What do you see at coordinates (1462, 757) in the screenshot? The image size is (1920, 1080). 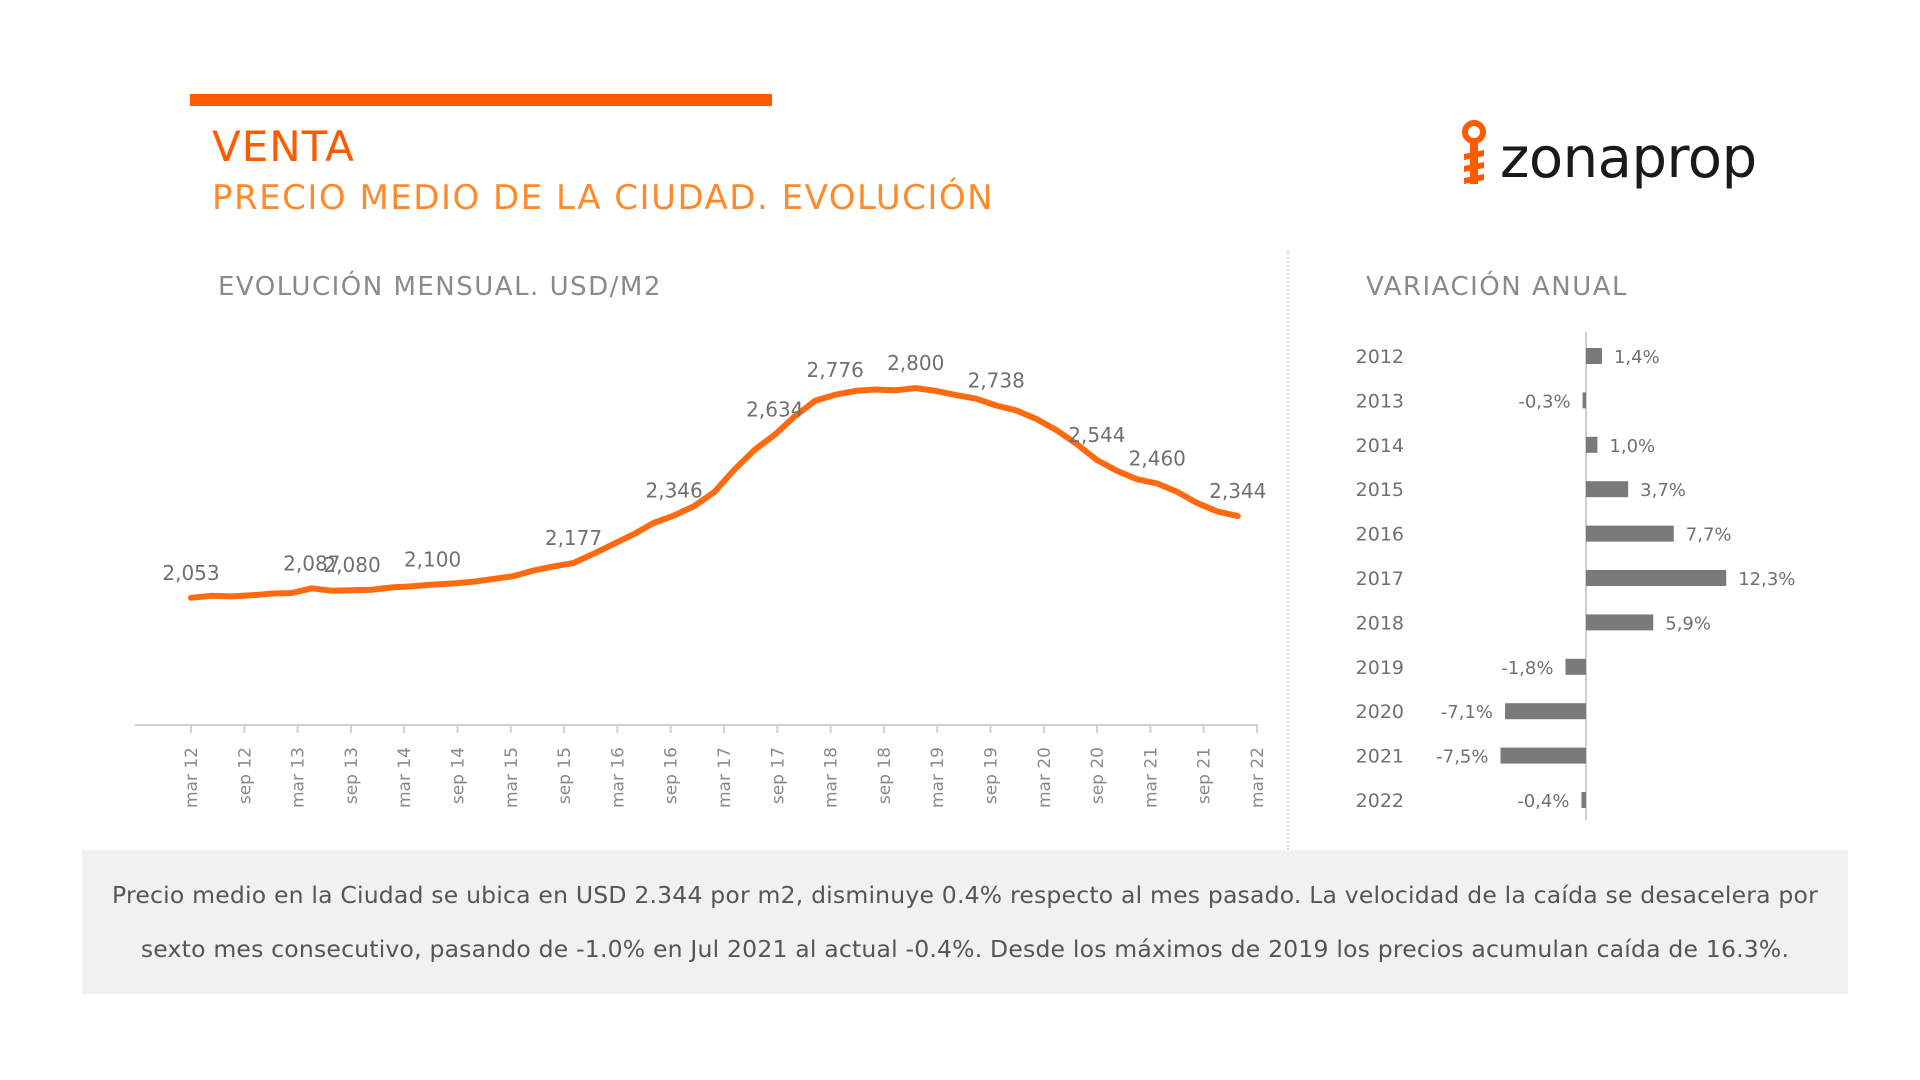 I see `bar-value-label: -7,5%` at bounding box center [1462, 757].